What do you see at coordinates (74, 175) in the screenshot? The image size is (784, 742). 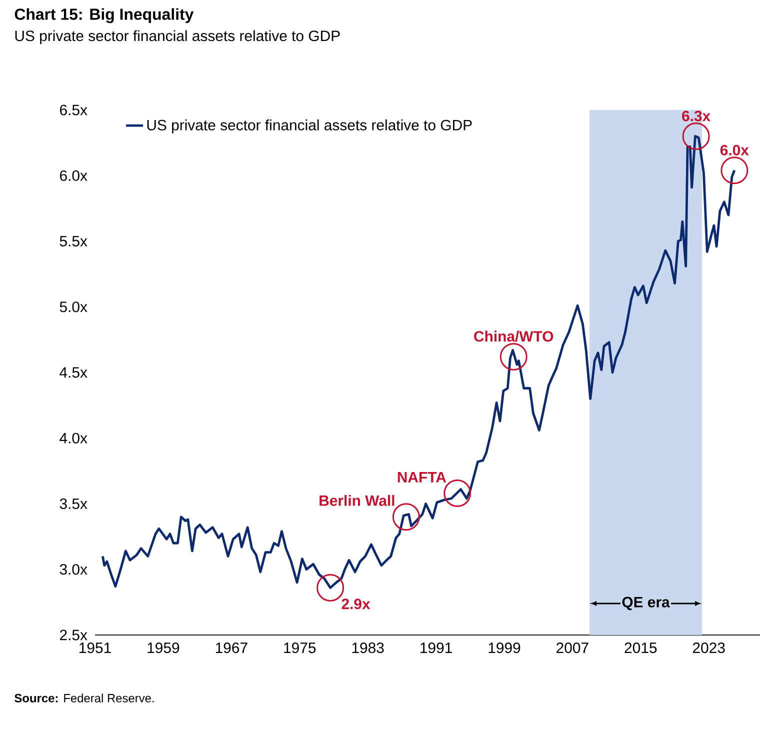 I see `y-tick-label: 6.0x` at bounding box center [74, 175].